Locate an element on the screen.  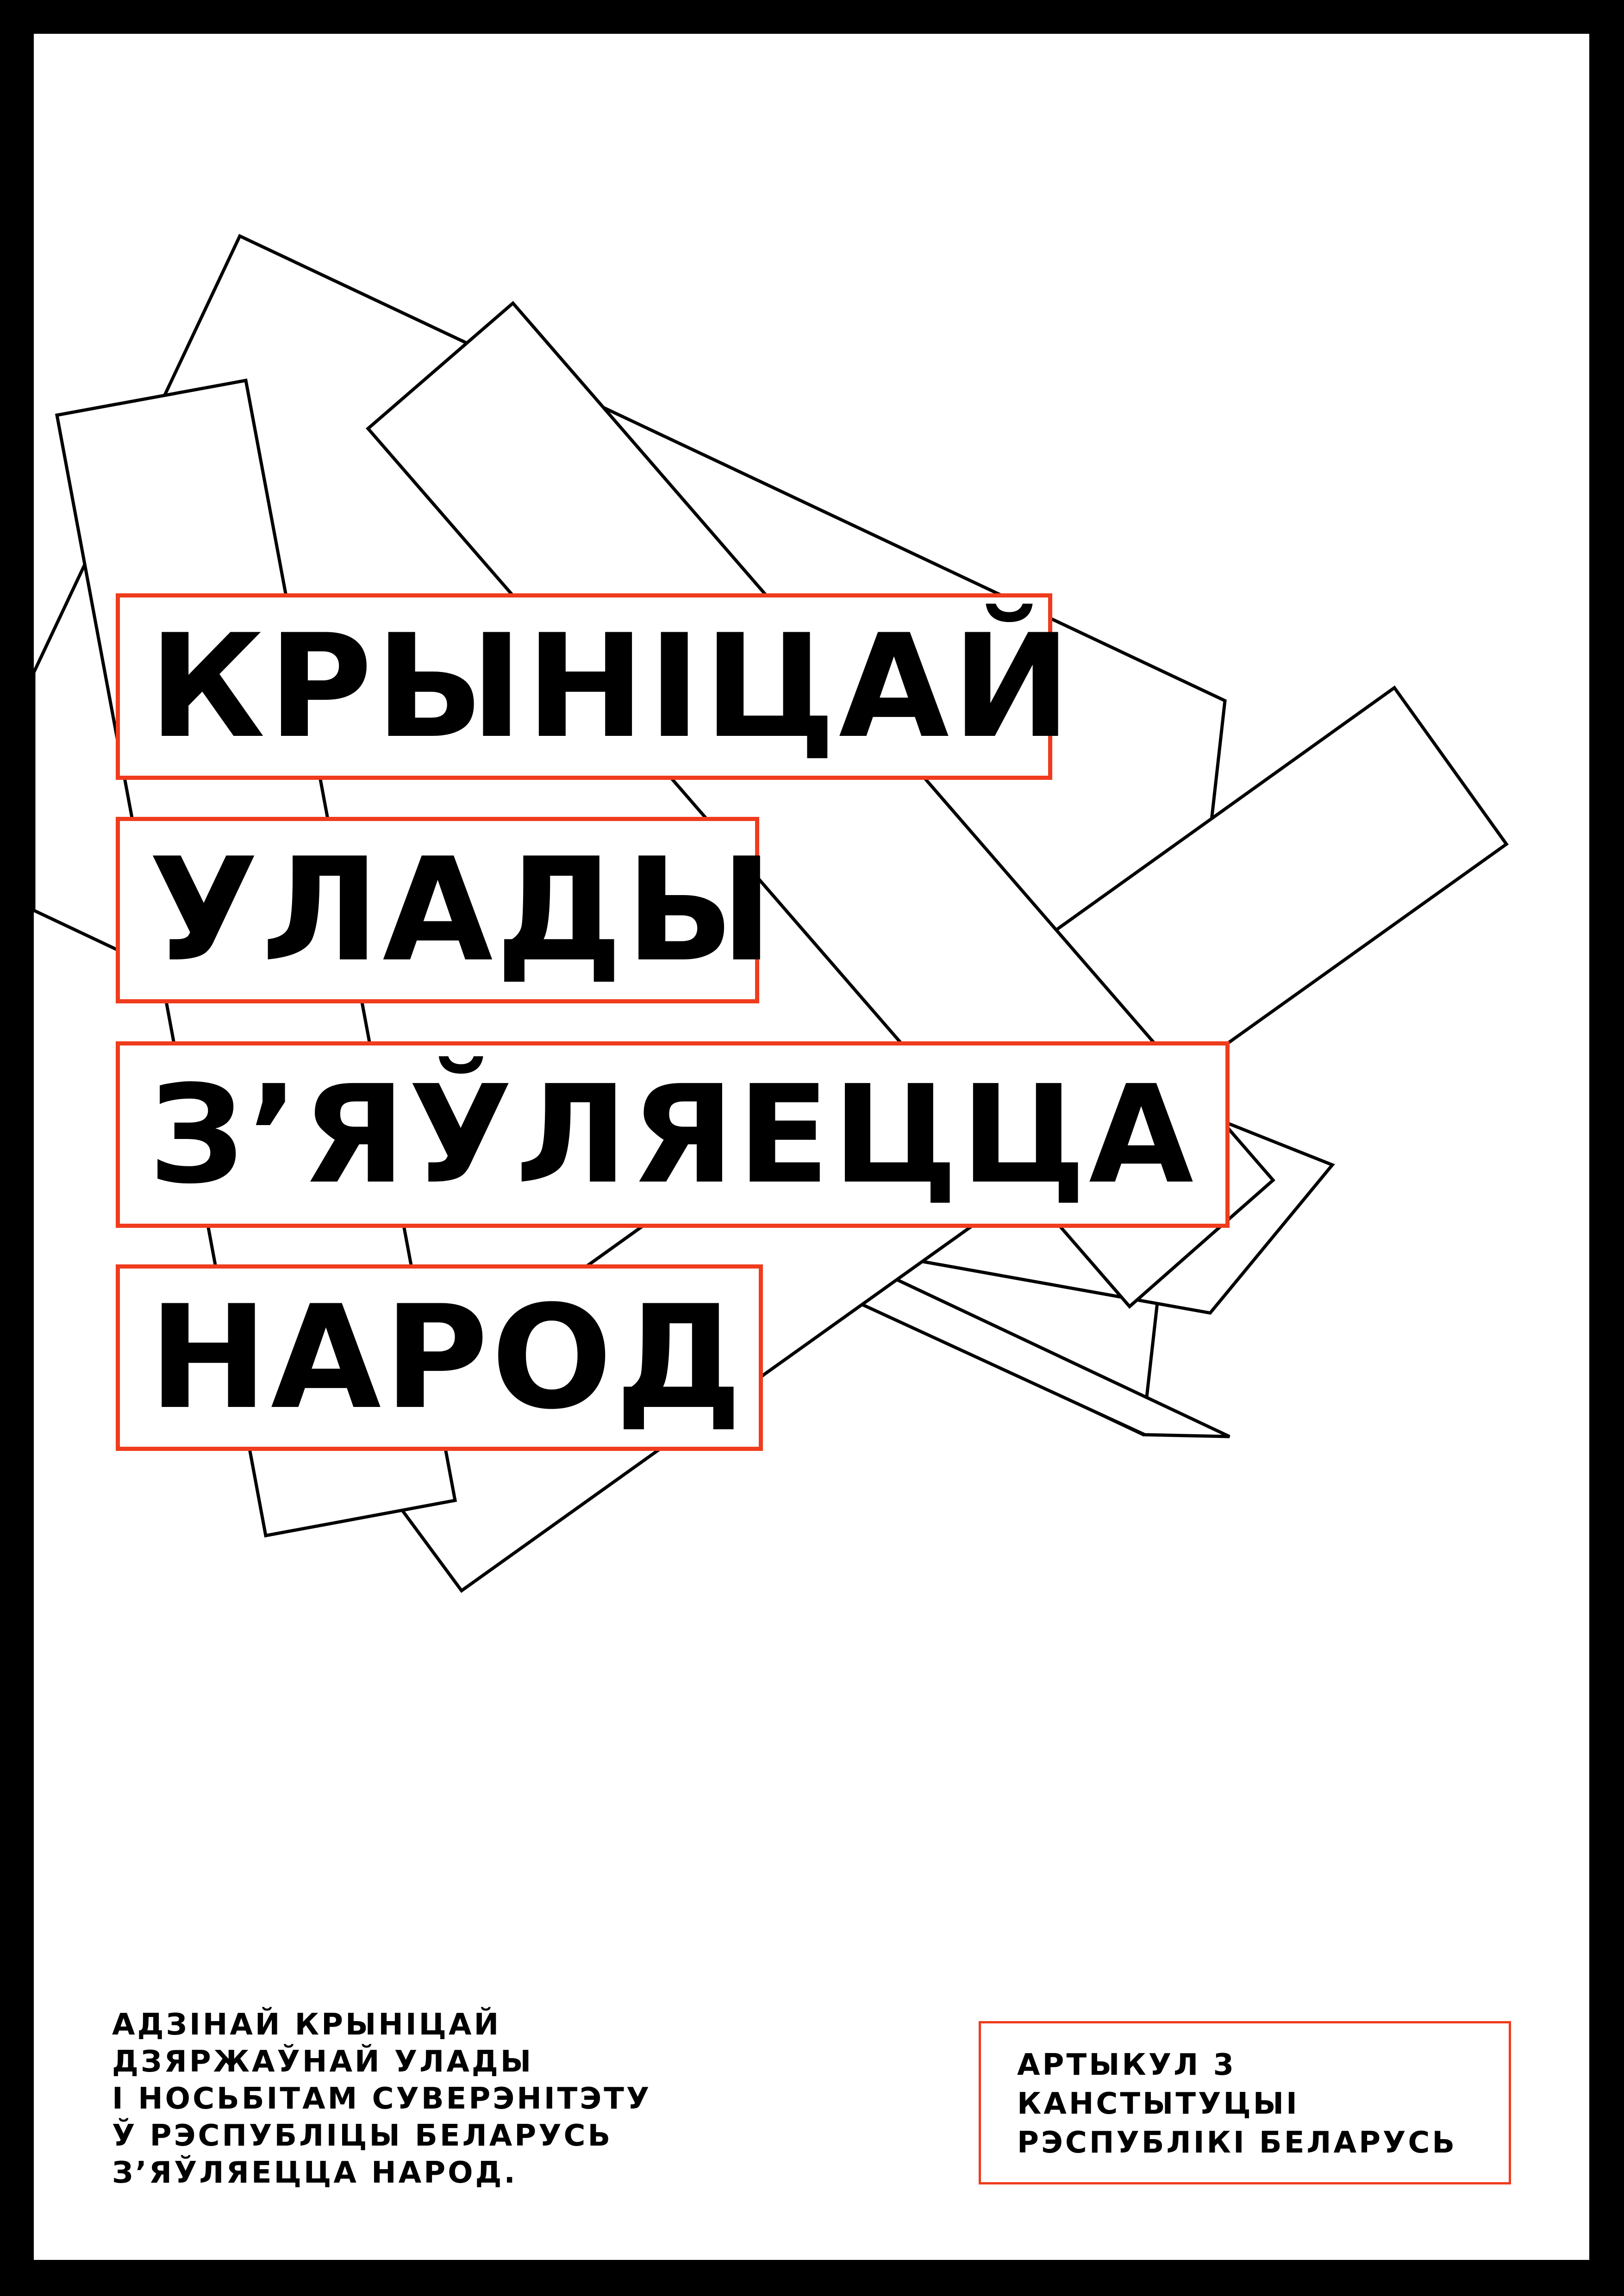
headline-line-3-text: З’ЯЎЛЯЕЦЦА is located at coordinates (672, 1134).